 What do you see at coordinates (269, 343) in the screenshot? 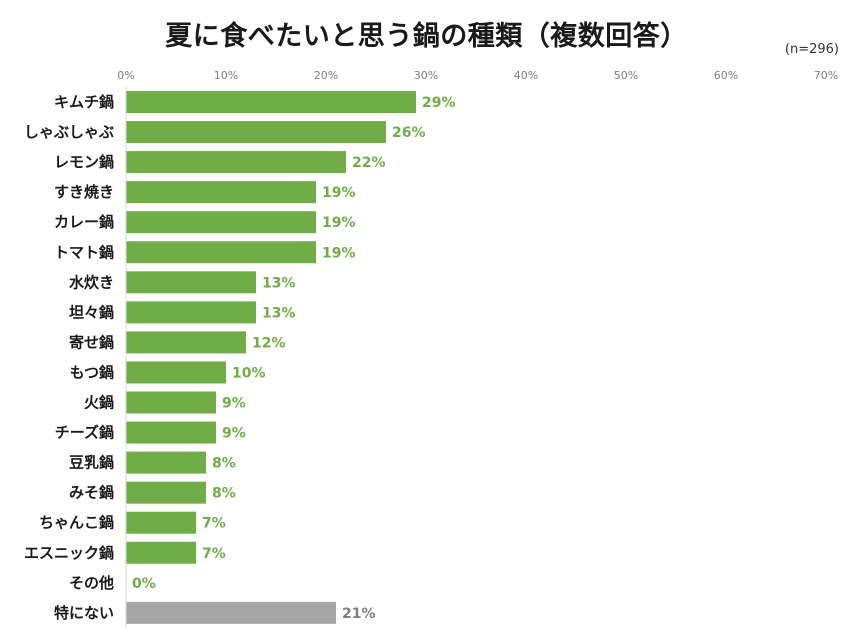
I see `data-label: 12%` at bounding box center [269, 343].